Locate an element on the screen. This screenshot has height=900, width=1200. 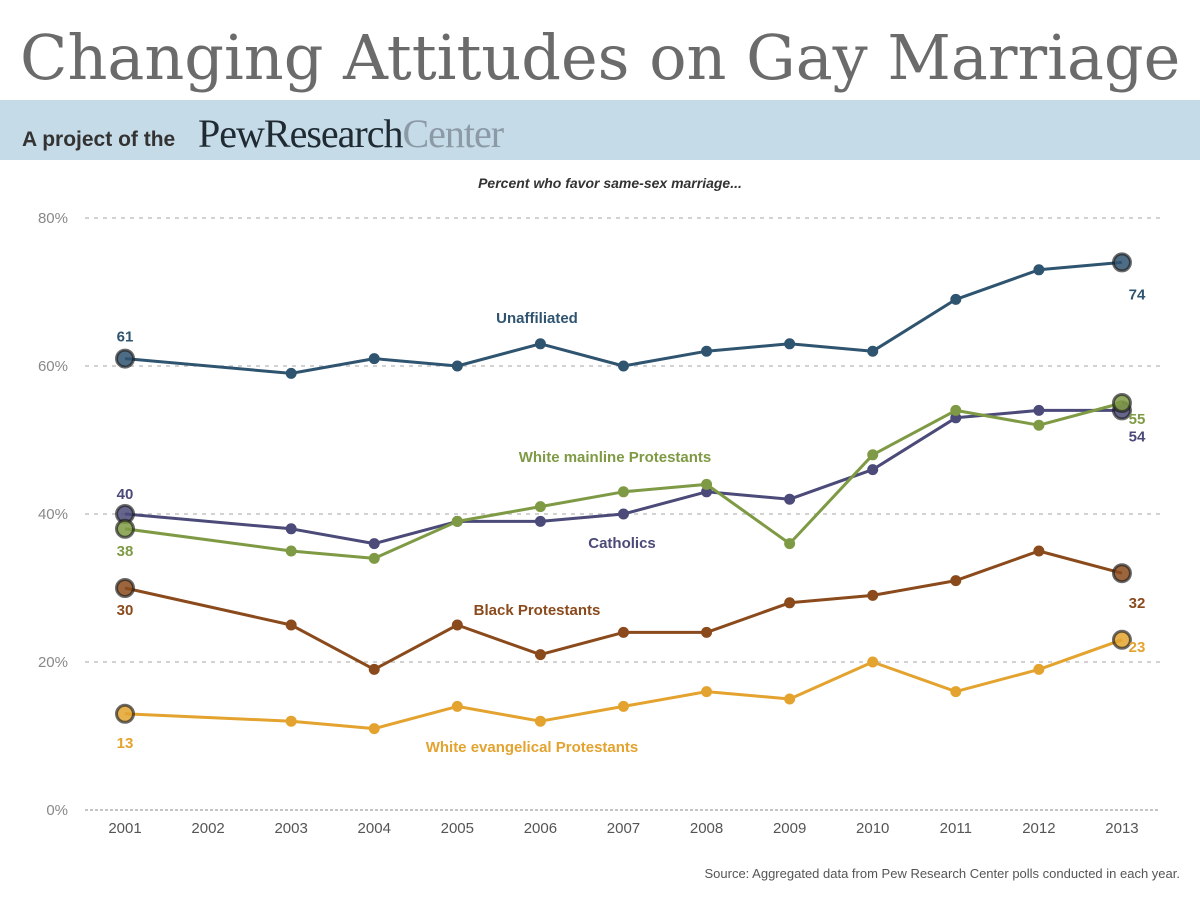
series-black-protestants is located at coordinates (623, 610).